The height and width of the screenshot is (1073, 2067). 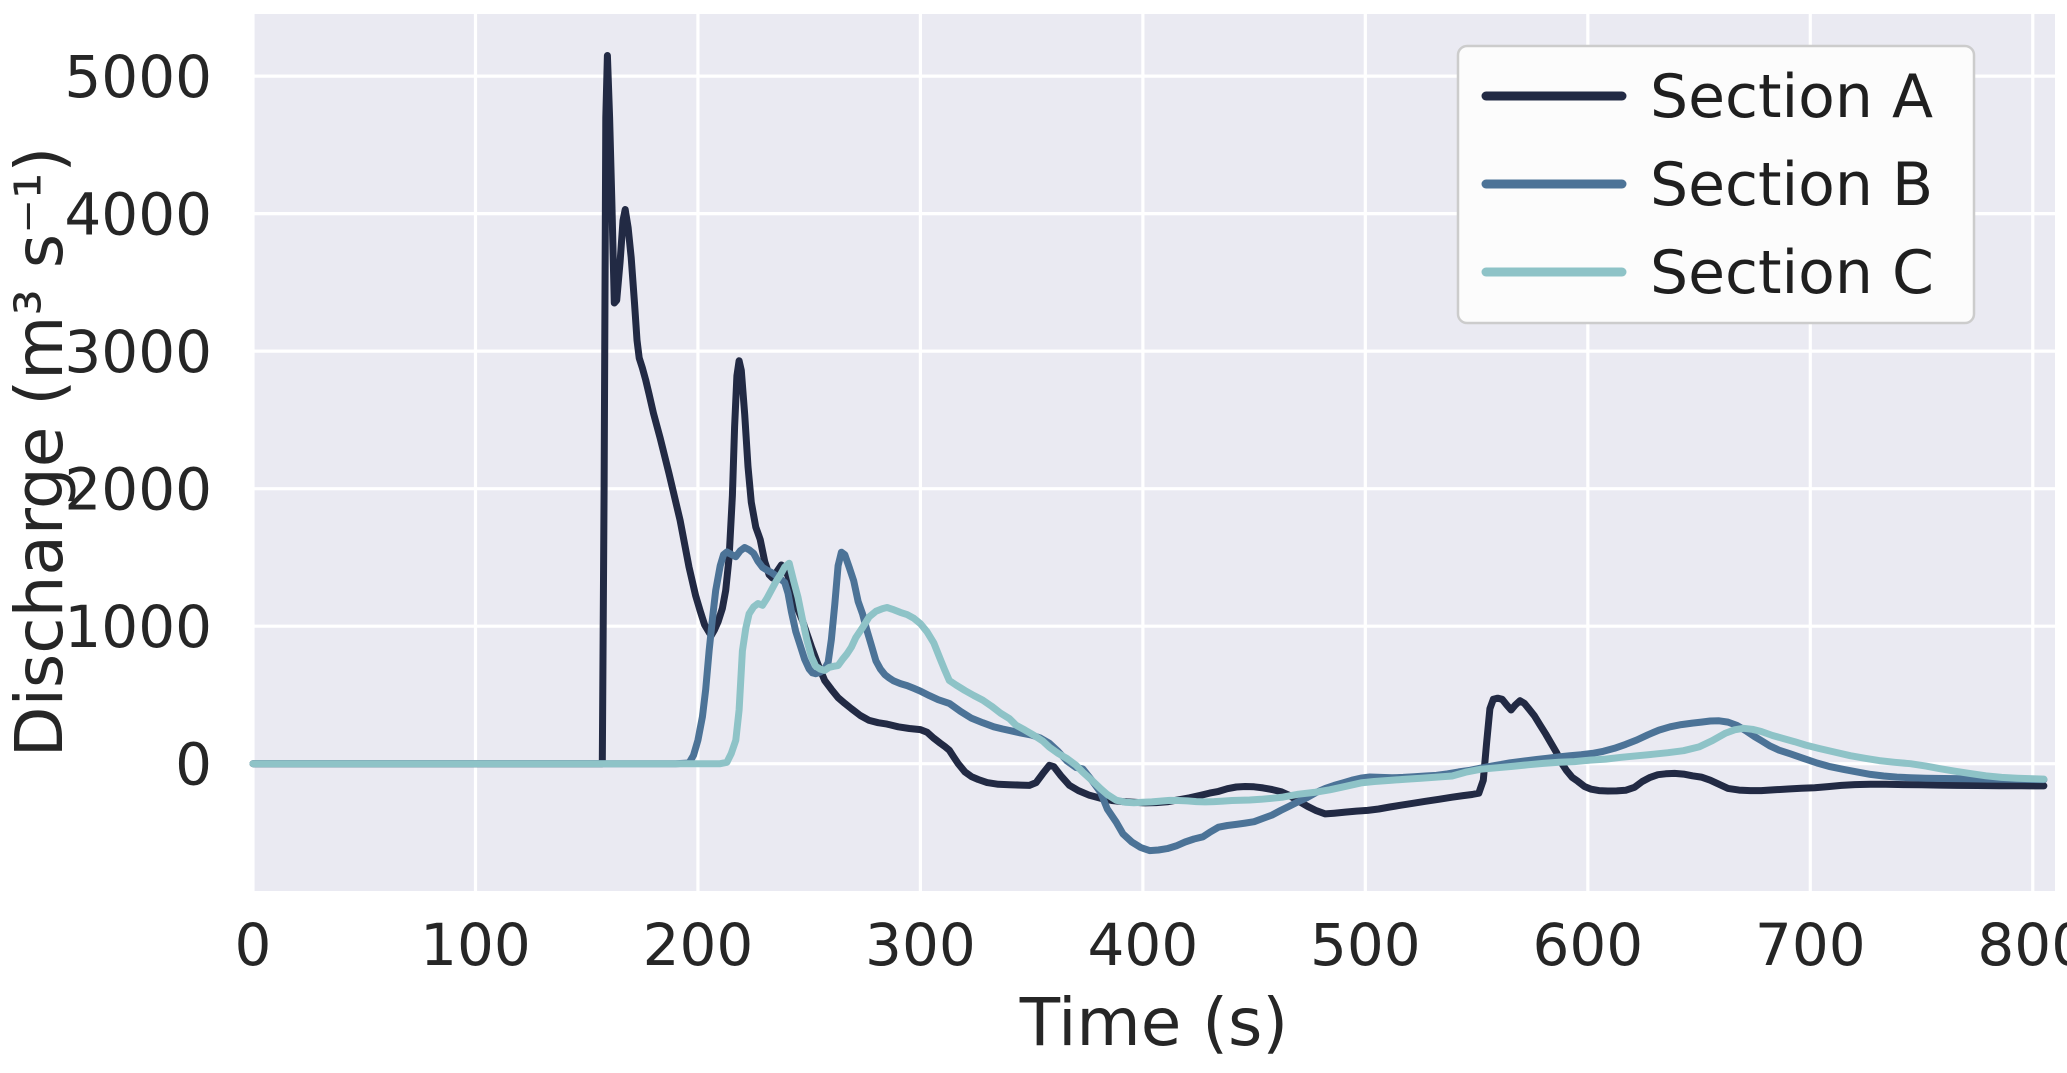 What do you see at coordinates (1143, 945) in the screenshot?
I see `x-tick-label: 400` at bounding box center [1143, 945].